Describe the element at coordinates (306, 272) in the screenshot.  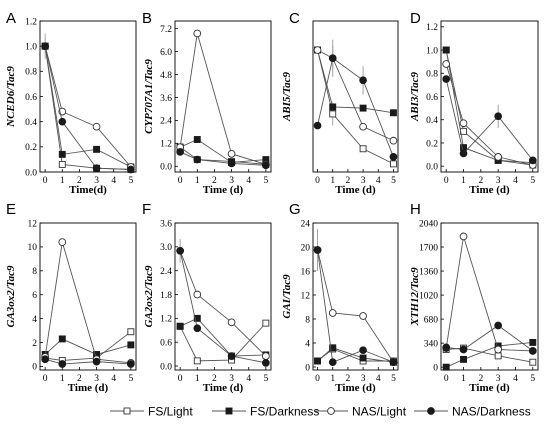
I see `y-tick-label: 16` at that location.